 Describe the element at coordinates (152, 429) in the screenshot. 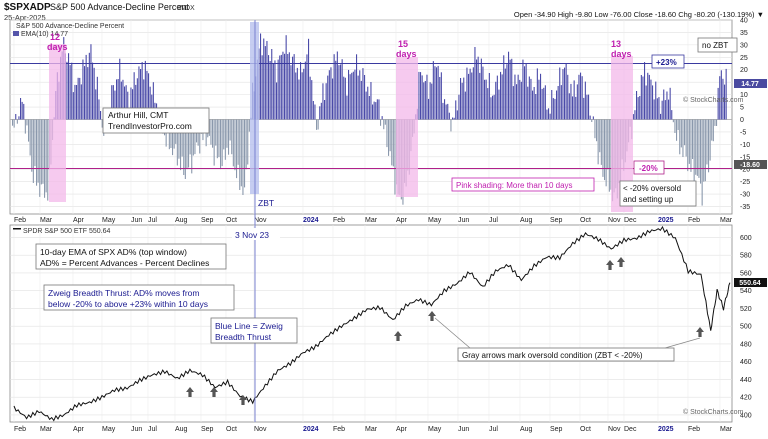

I see `x-tick-label: Jul` at that location.